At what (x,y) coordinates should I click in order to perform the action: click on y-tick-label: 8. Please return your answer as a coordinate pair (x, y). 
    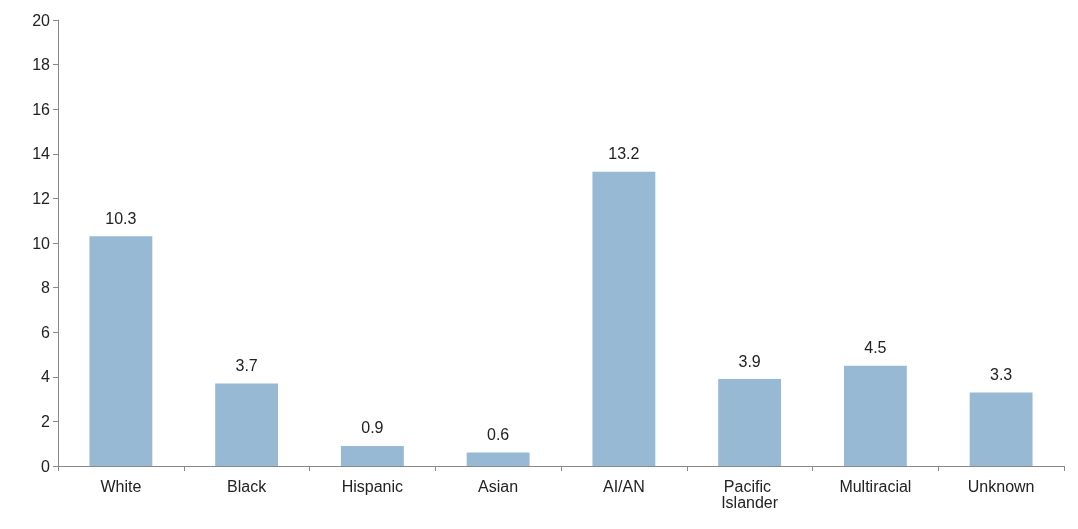
    Looking at the image, I should click on (46, 288).